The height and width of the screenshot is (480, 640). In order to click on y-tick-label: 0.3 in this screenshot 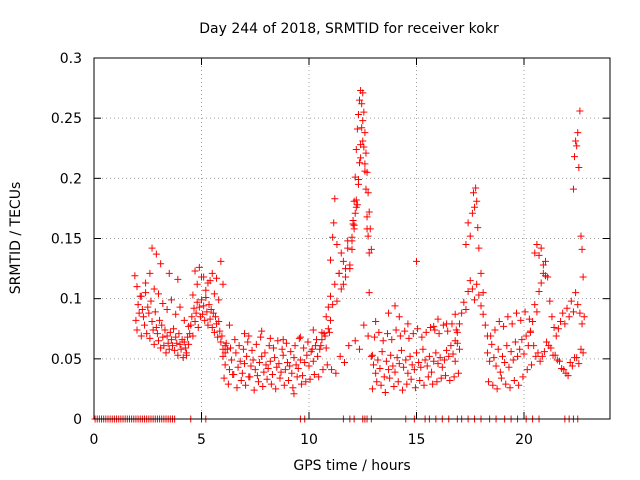, I will do `click(71, 59)`.